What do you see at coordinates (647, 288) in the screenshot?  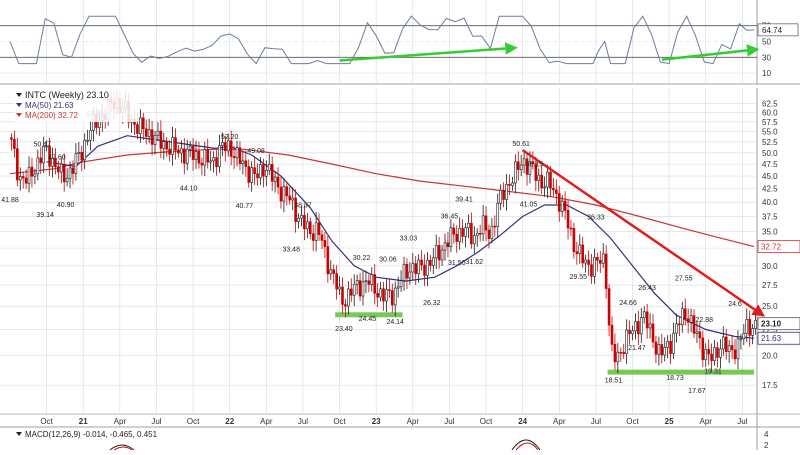 I see `price-annotation: 26.43` at bounding box center [647, 288].